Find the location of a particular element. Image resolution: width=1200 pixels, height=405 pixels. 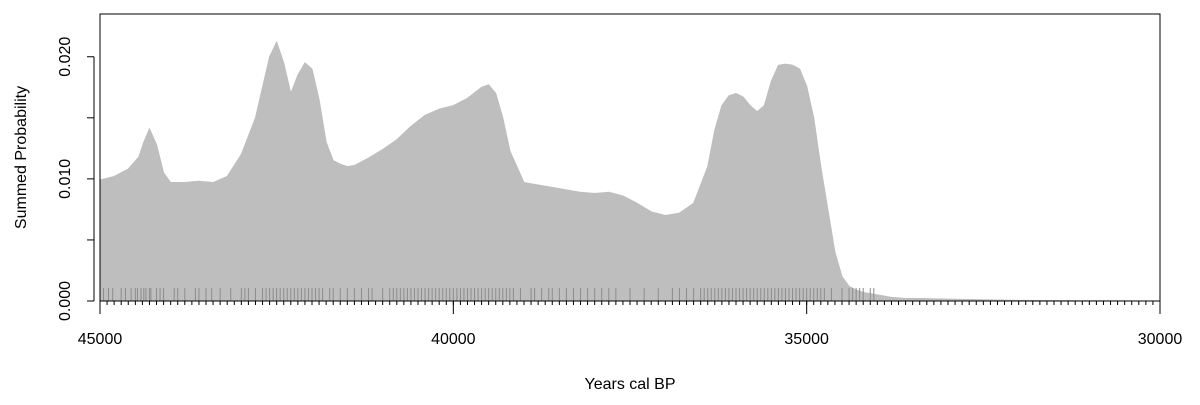

y-axis-title: Summed Probability is located at coordinates (21, 157).